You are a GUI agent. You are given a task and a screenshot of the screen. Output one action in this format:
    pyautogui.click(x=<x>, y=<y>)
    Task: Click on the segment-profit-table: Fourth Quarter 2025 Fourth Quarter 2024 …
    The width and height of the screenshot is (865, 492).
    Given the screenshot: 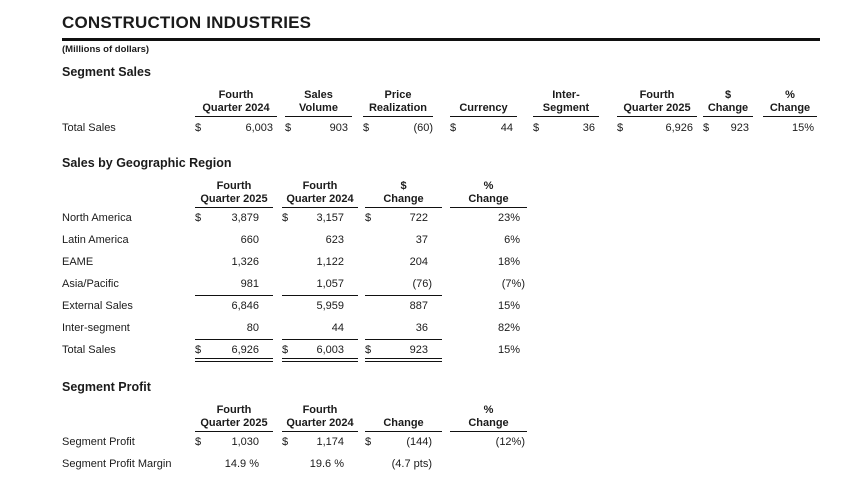 What is the action you would take?
    pyautogui.click(x=463, y=440)
    